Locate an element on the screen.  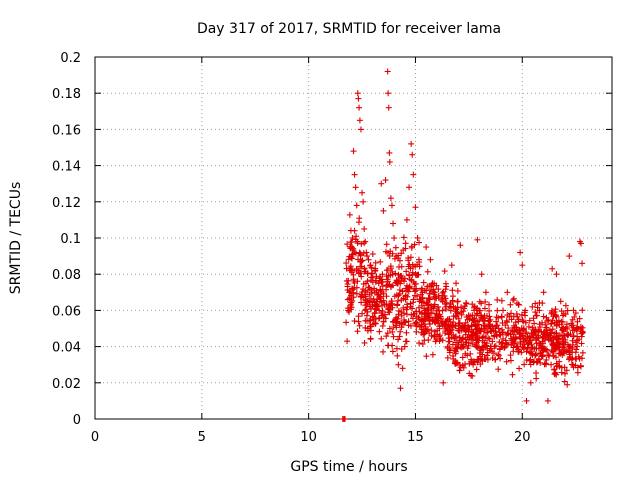
y-tick-label: 0.2 is located at coordinates (70, 58).